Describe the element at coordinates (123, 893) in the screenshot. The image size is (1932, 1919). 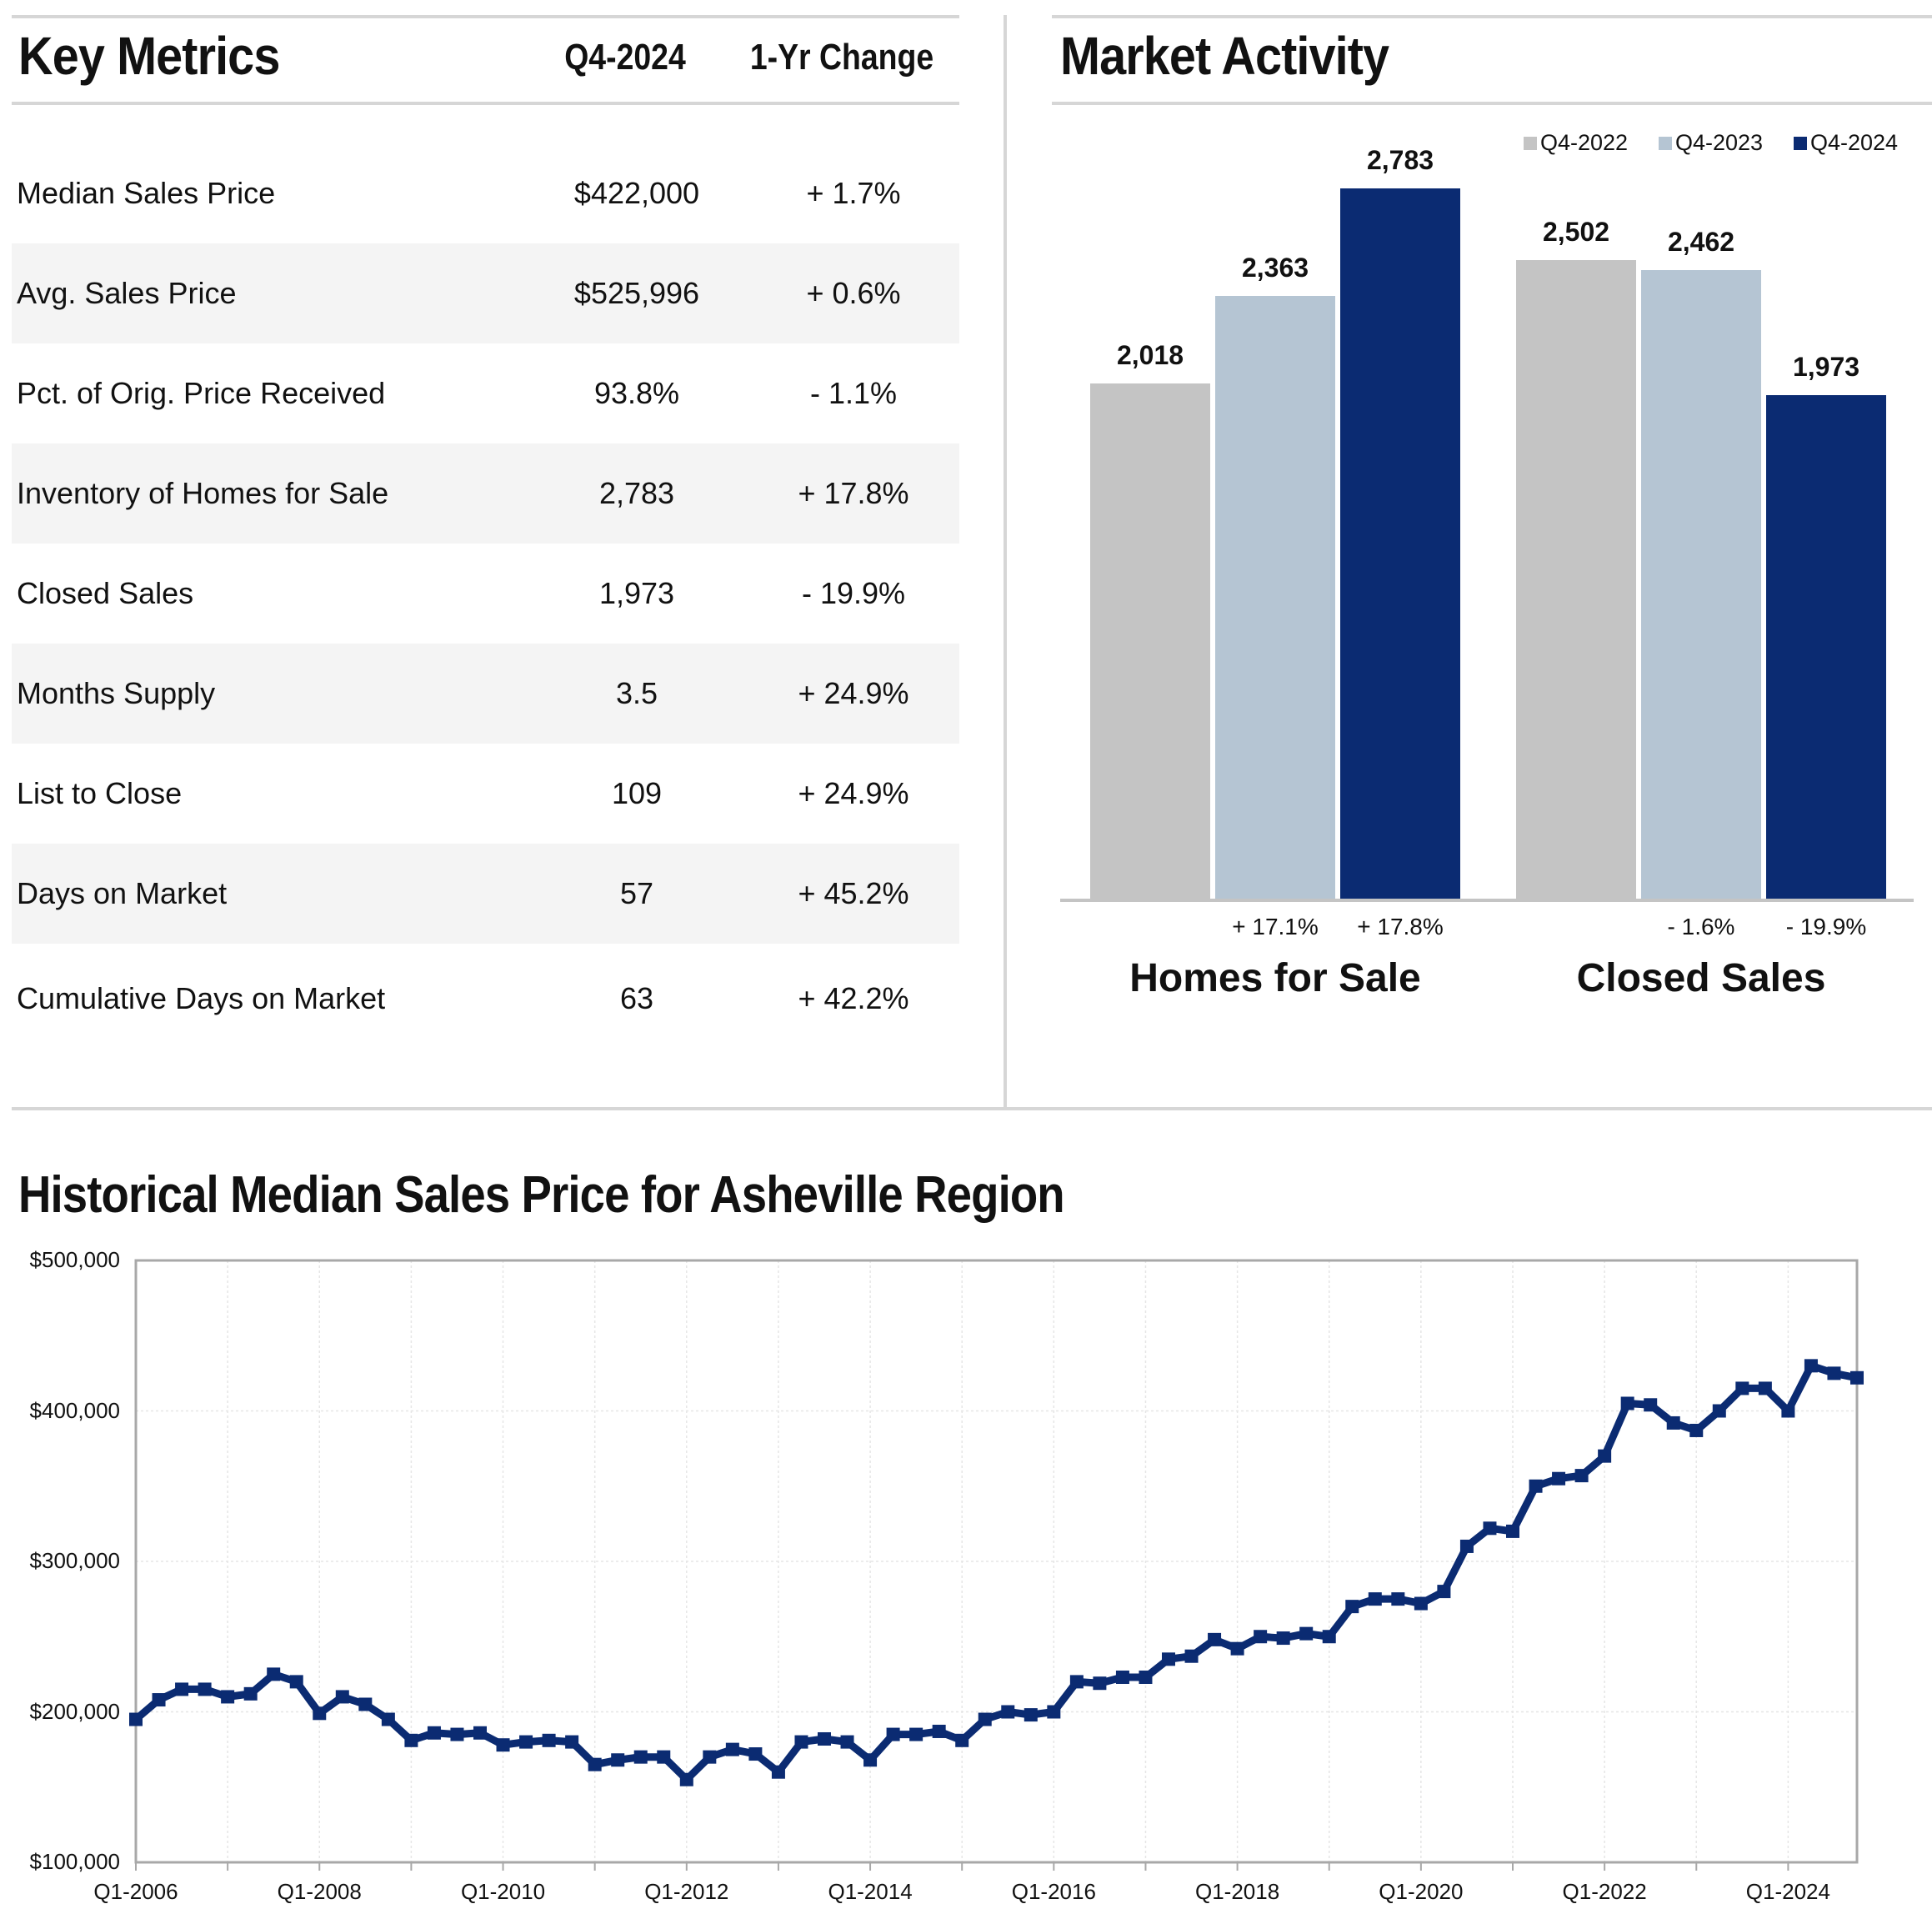
I see `metric-label: Days on Market` at that location.